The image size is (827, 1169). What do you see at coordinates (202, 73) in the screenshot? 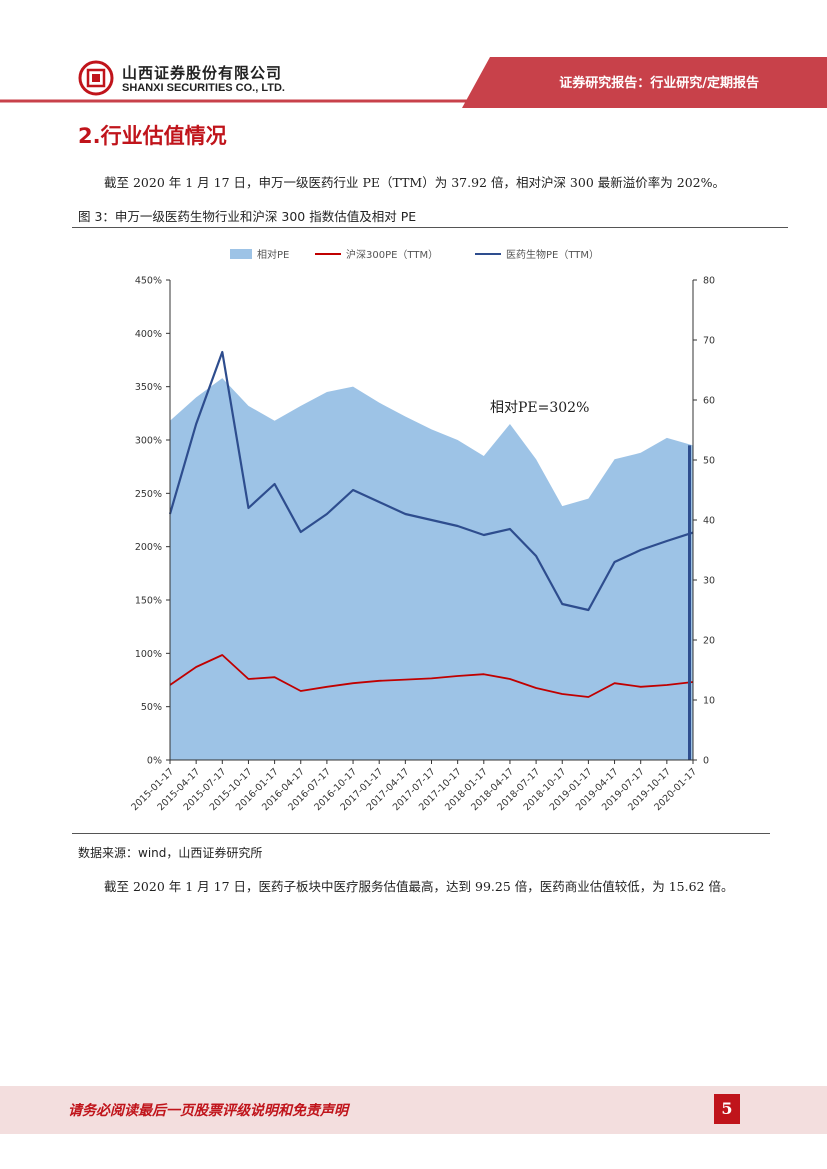
I see `company-name-cn: 山西证券股份有限公司` at bounding box center [202, 73].